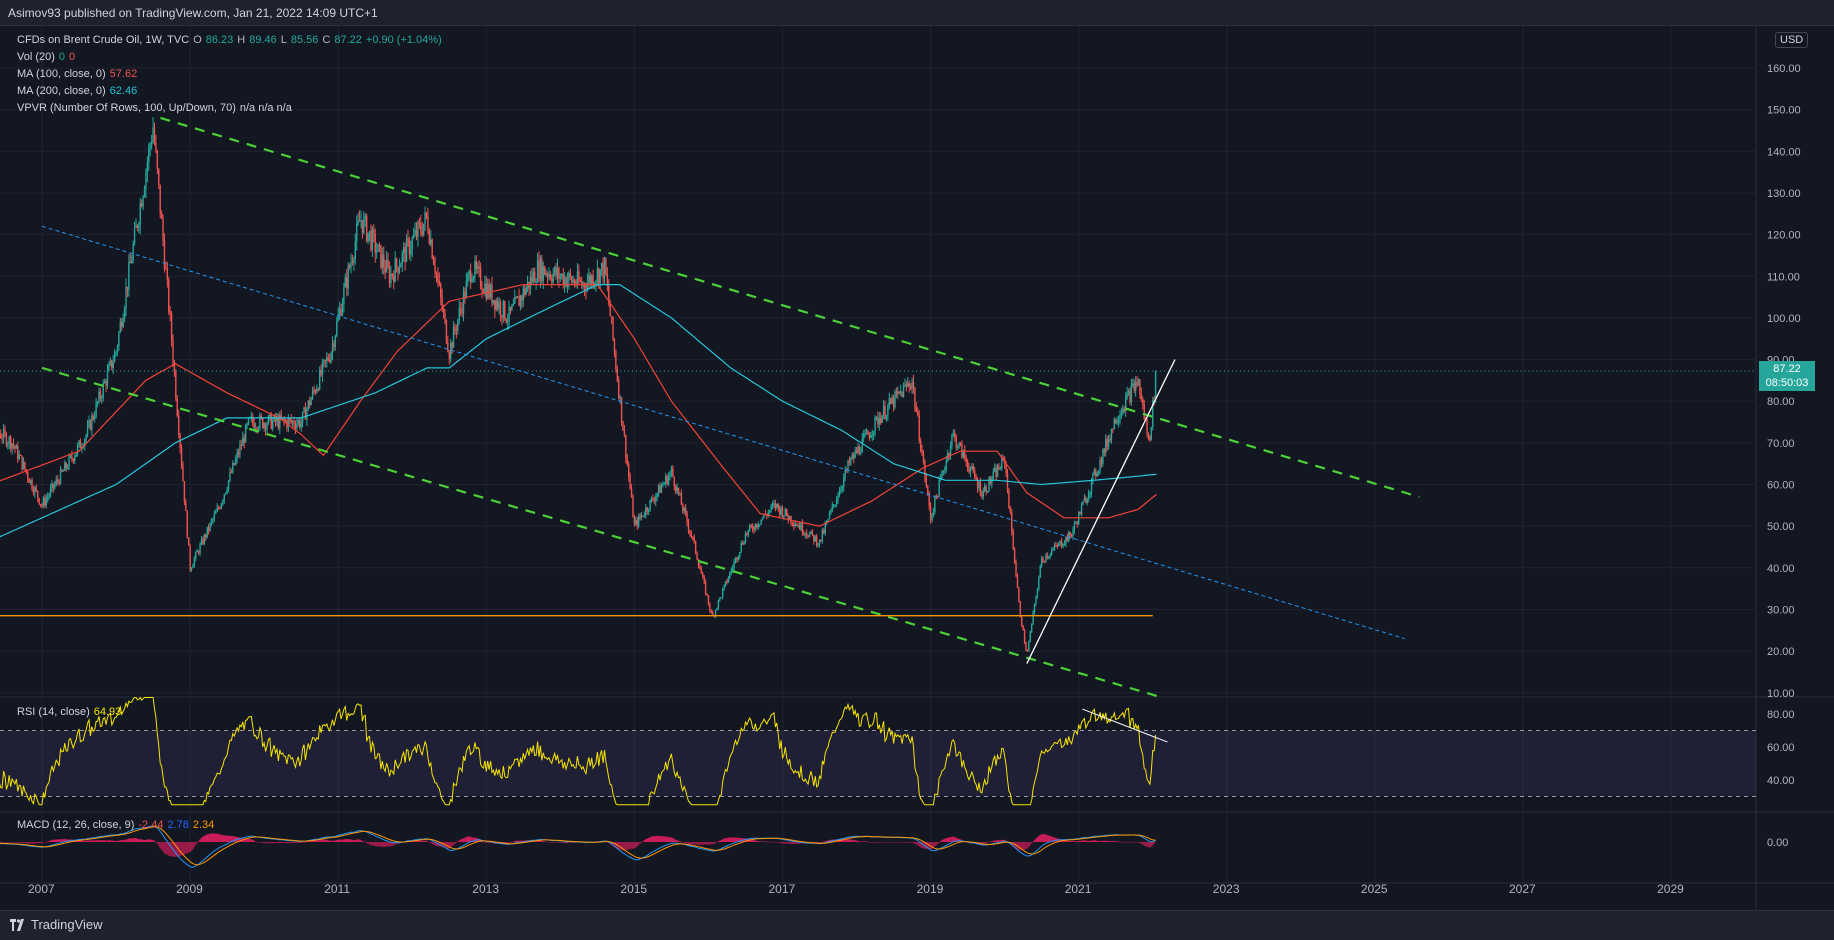 Image resolution: width=1834 pixels, height=940 pixels. Describe the element at coordinates (56, 924) in the screenshot. I see `tradingview-logo: TradingView` at that location.